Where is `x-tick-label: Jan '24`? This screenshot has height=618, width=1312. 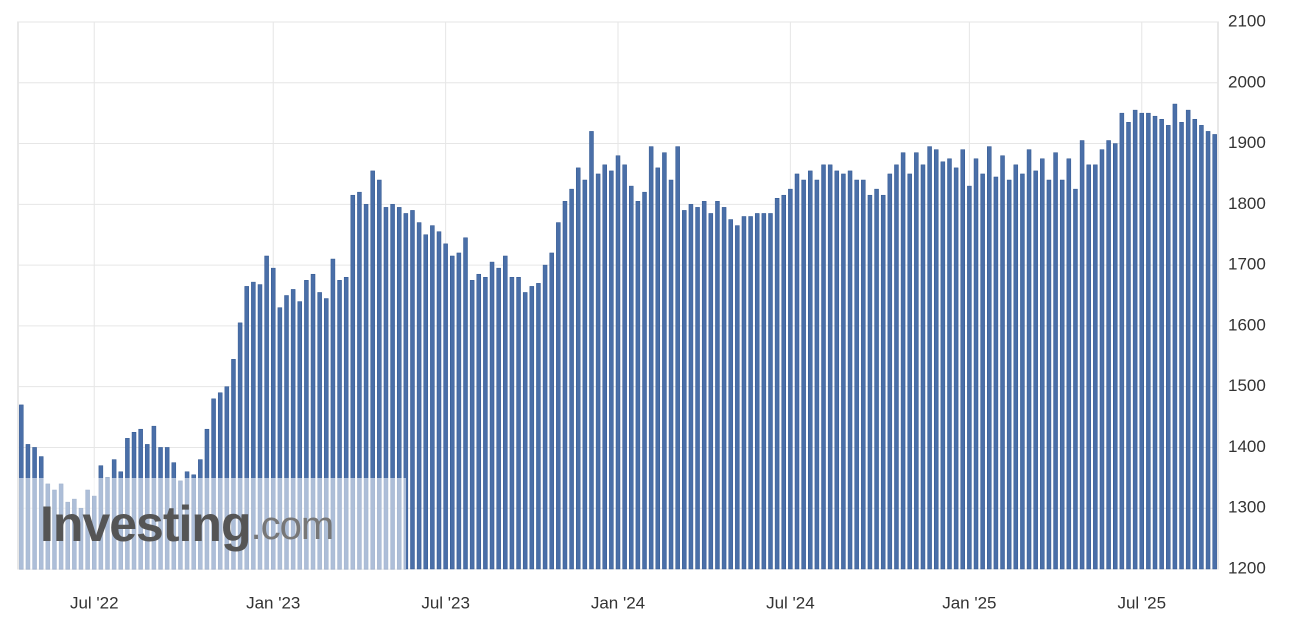 x-tick-label: Jan '24 is located at coordinates (618, 602).